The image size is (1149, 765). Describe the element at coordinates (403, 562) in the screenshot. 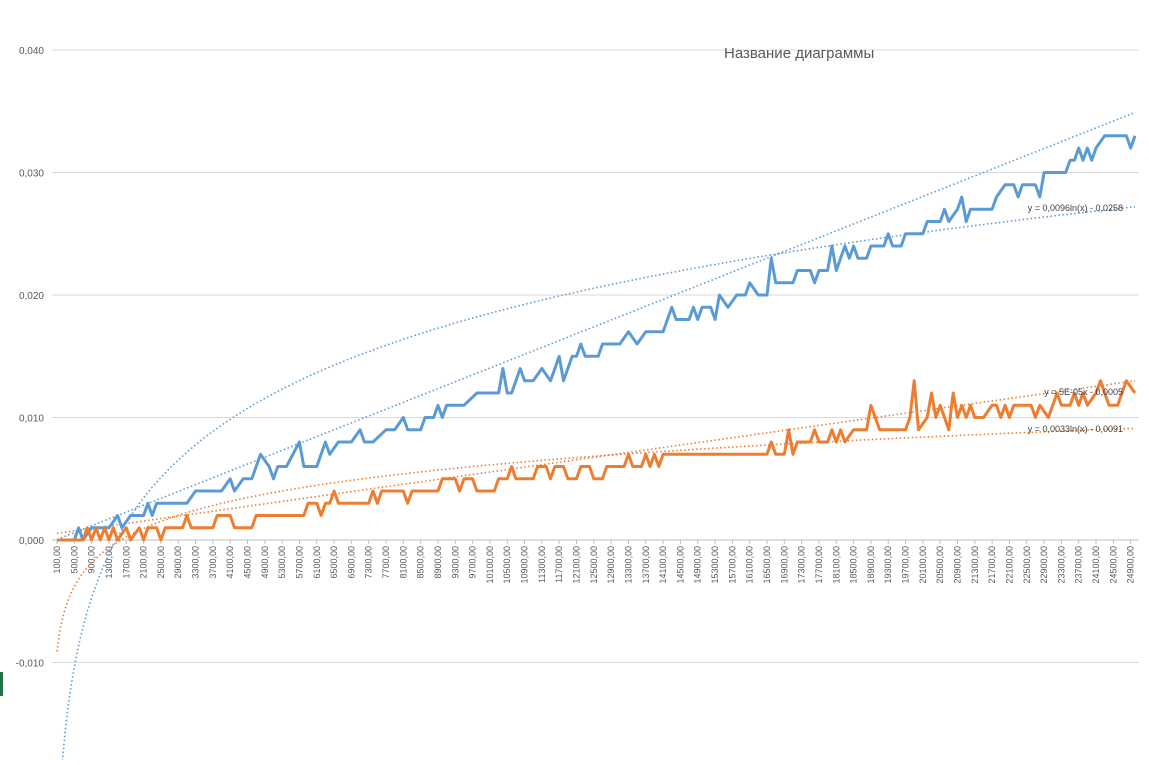

I see `x-tick-label: 8100,00` at that location.